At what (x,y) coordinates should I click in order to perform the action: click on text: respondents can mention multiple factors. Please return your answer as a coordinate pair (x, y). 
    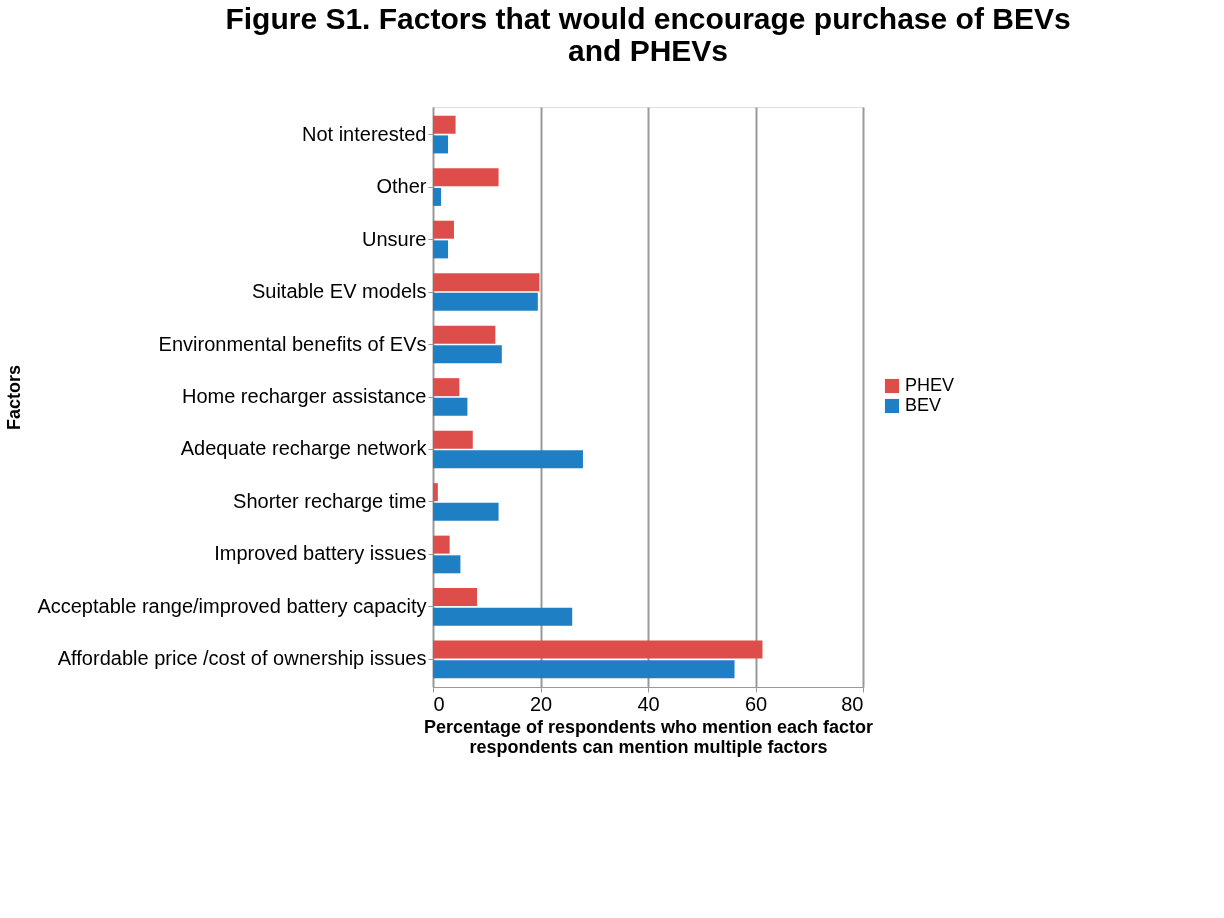
    Looking at the image, I should click on (648, 746).